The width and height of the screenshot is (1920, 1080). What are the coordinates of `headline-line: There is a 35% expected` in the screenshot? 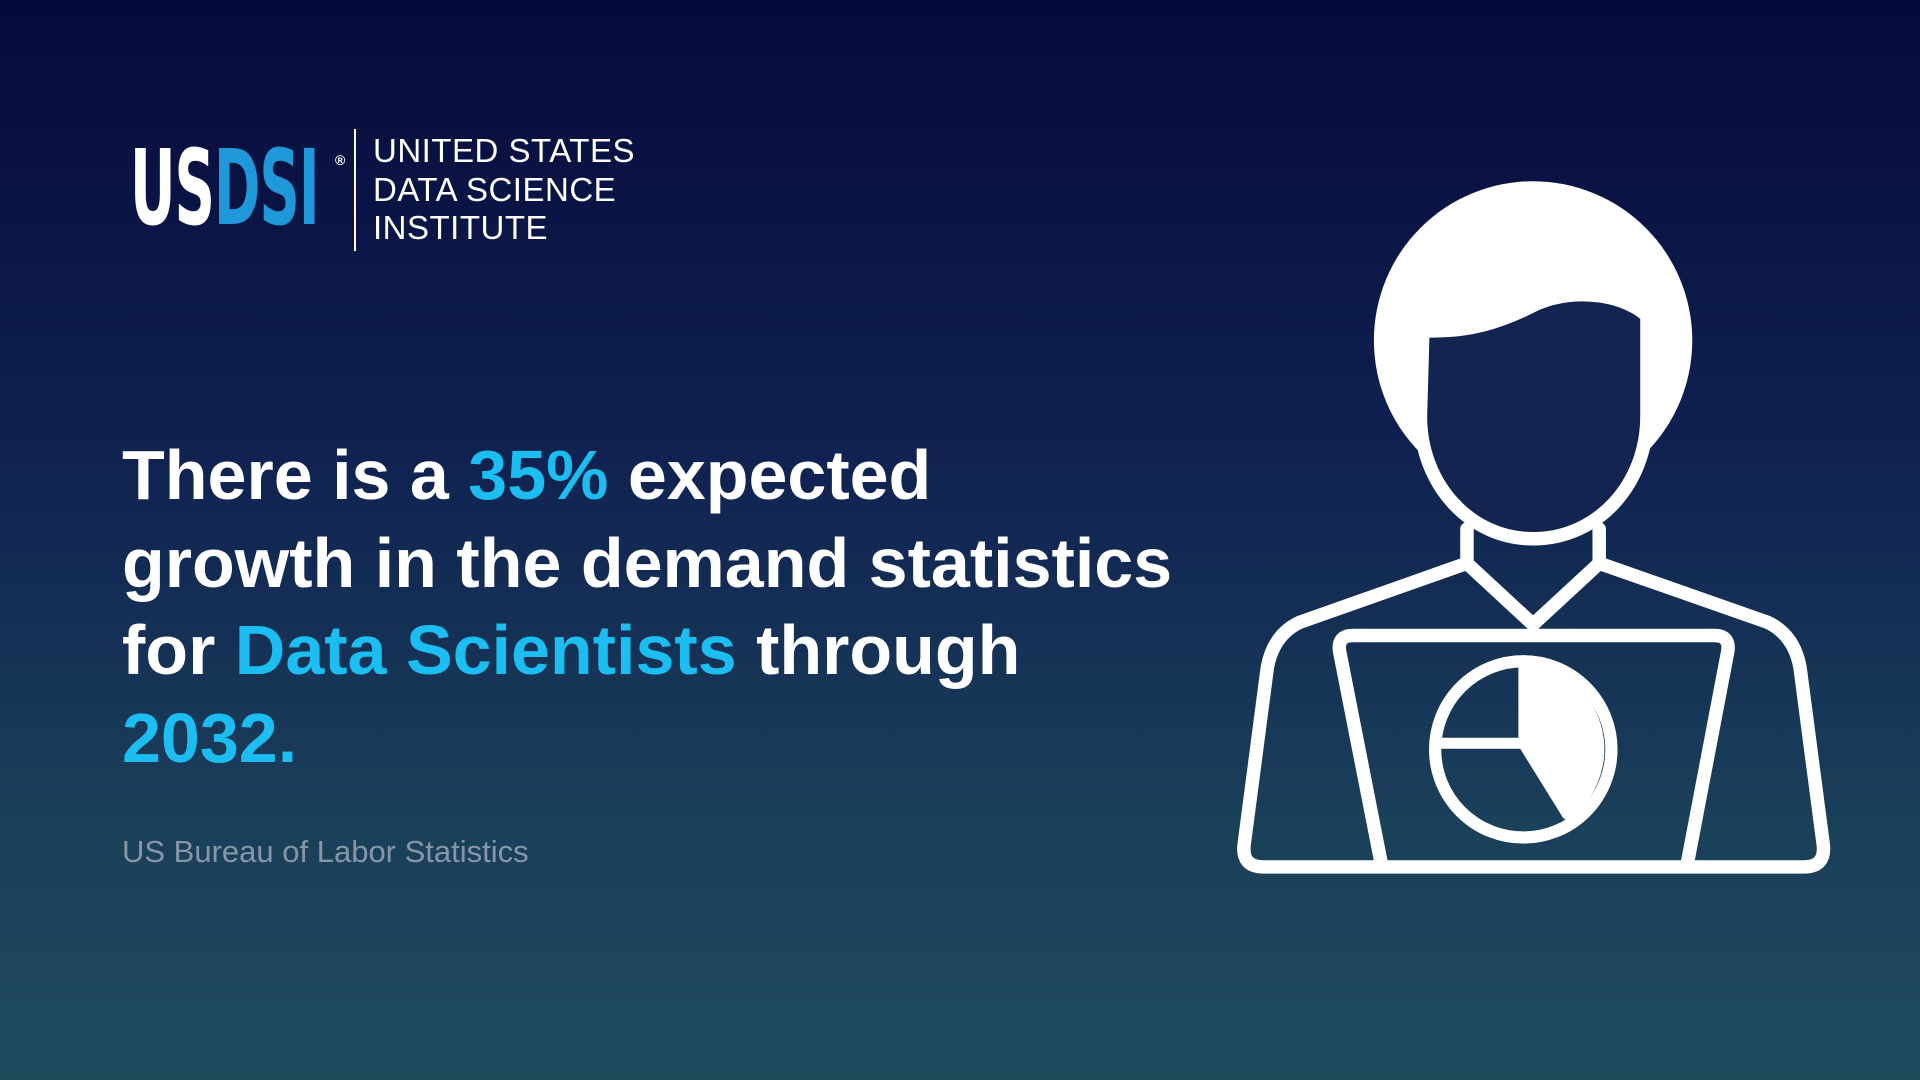 It's located at (647, 476).